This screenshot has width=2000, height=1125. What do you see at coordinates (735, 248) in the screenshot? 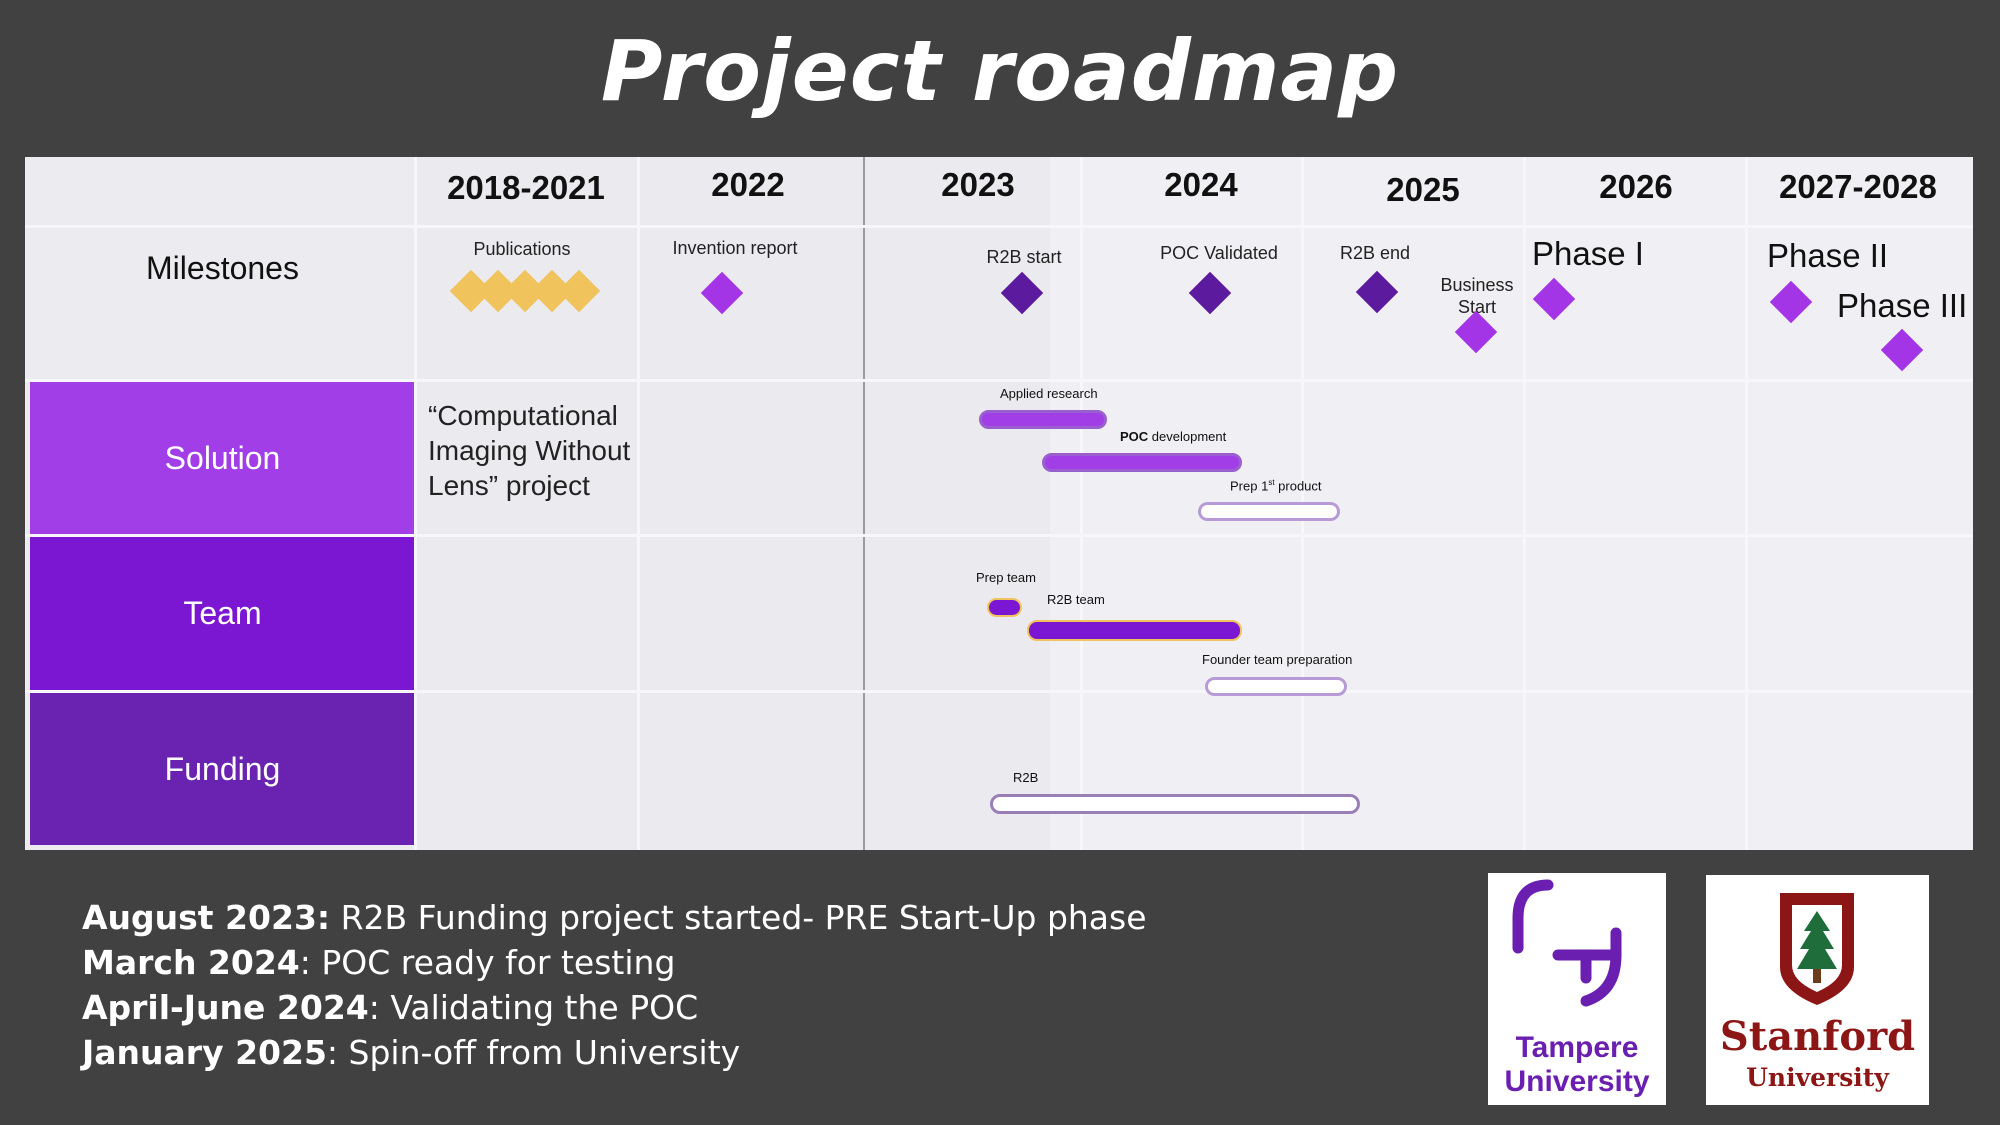
I see `milestone-label-invention-report: Invention report` at bounding box center [735, 248].